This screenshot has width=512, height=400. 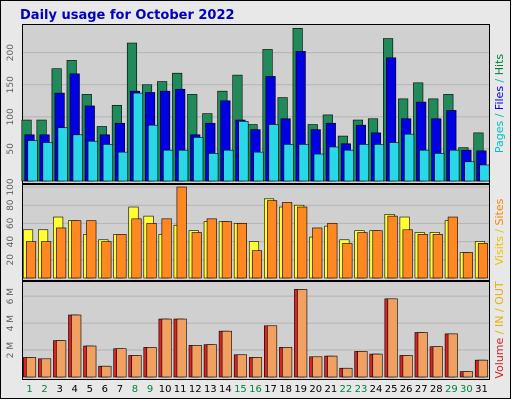 What do you see at coordinates (466, 389) in the screenshot?
I see `x-tick-label: 30` at bounding box center [466, 389].